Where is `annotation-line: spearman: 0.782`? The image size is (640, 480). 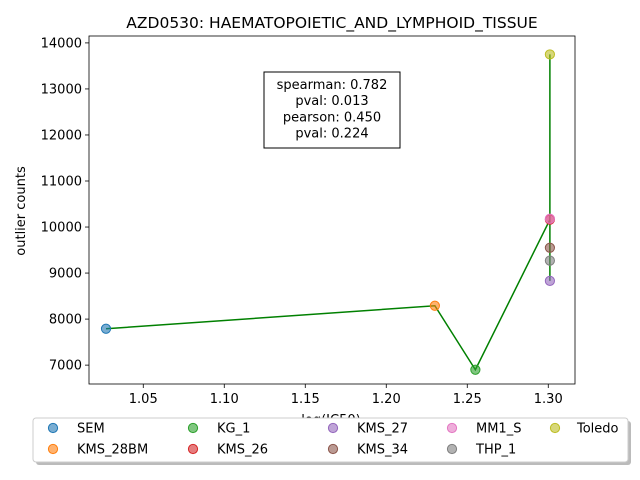
annotation-line: spearman: 0.782 is located at coordinates (332, 85).